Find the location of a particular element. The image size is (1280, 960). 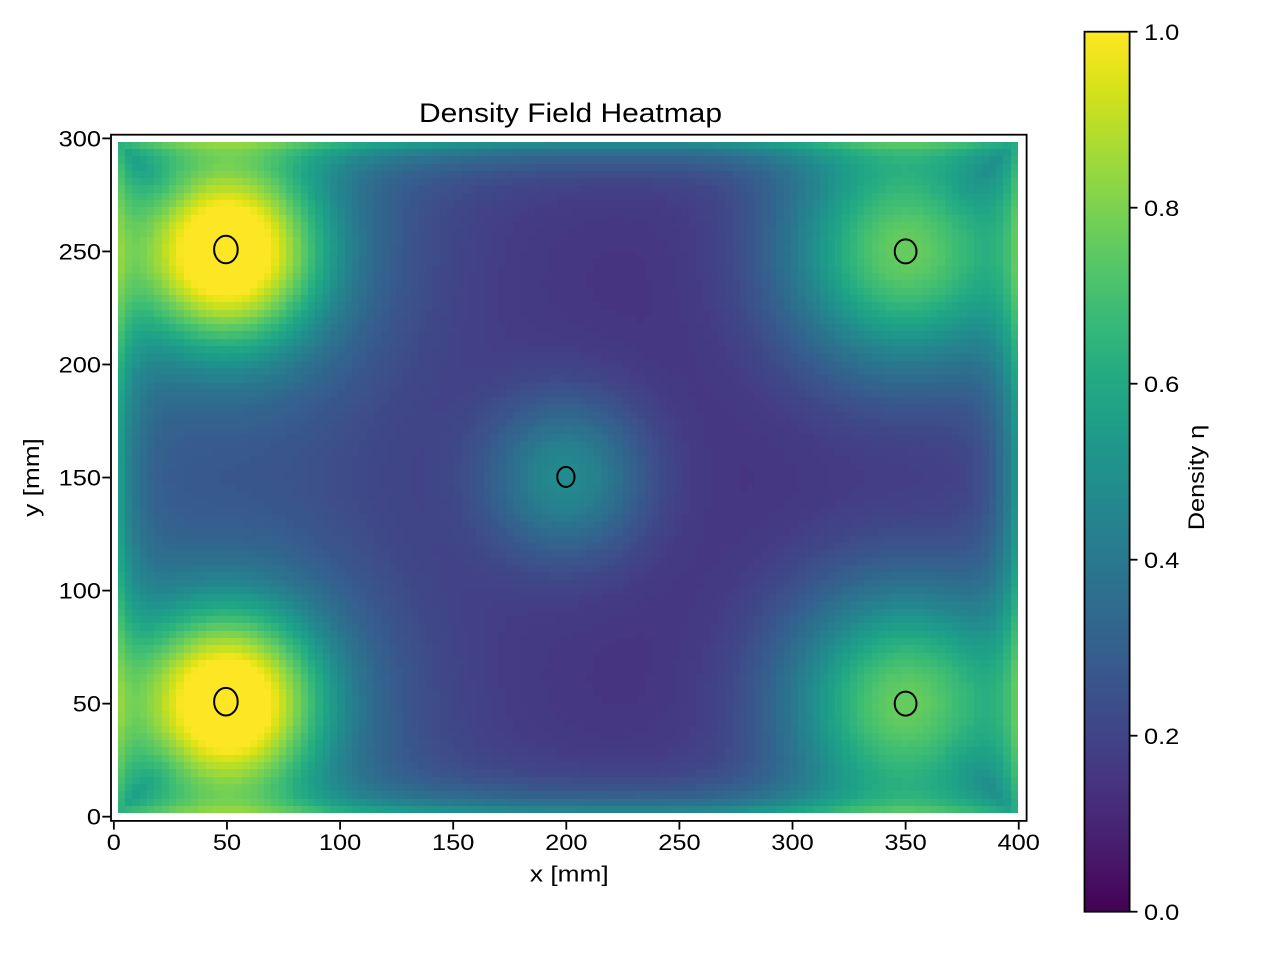

svg-text: 1.0 is located at coordinates (1161, 32).